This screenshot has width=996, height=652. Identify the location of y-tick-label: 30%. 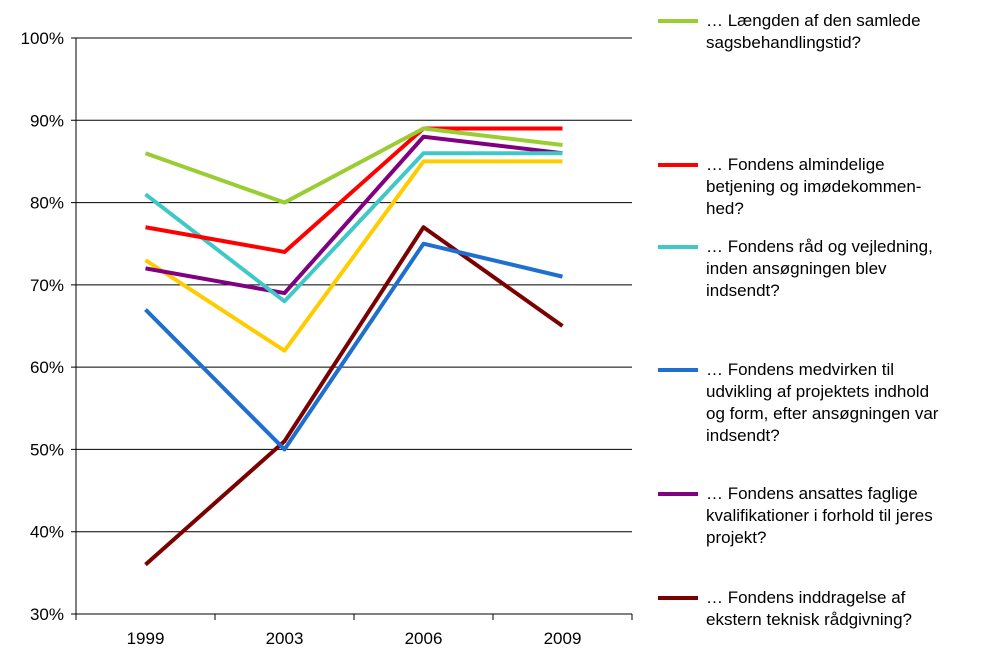
(47, 614).